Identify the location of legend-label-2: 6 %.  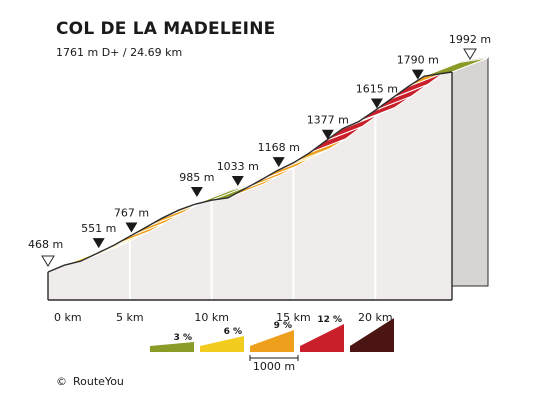
(233, 332).